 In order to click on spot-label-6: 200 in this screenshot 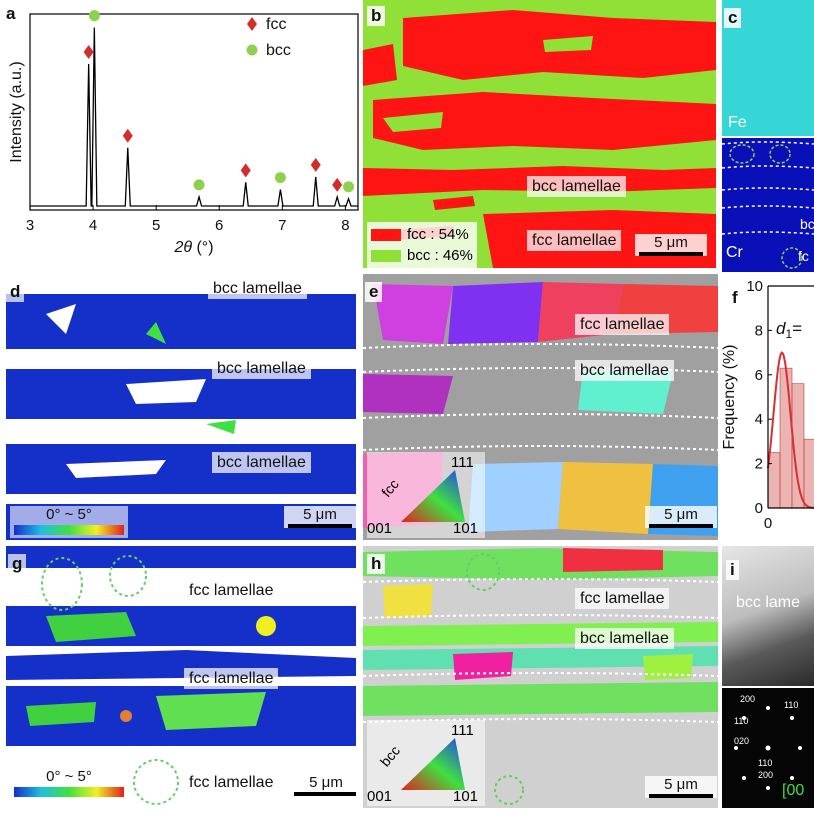, I will do `click(766, 775)`.